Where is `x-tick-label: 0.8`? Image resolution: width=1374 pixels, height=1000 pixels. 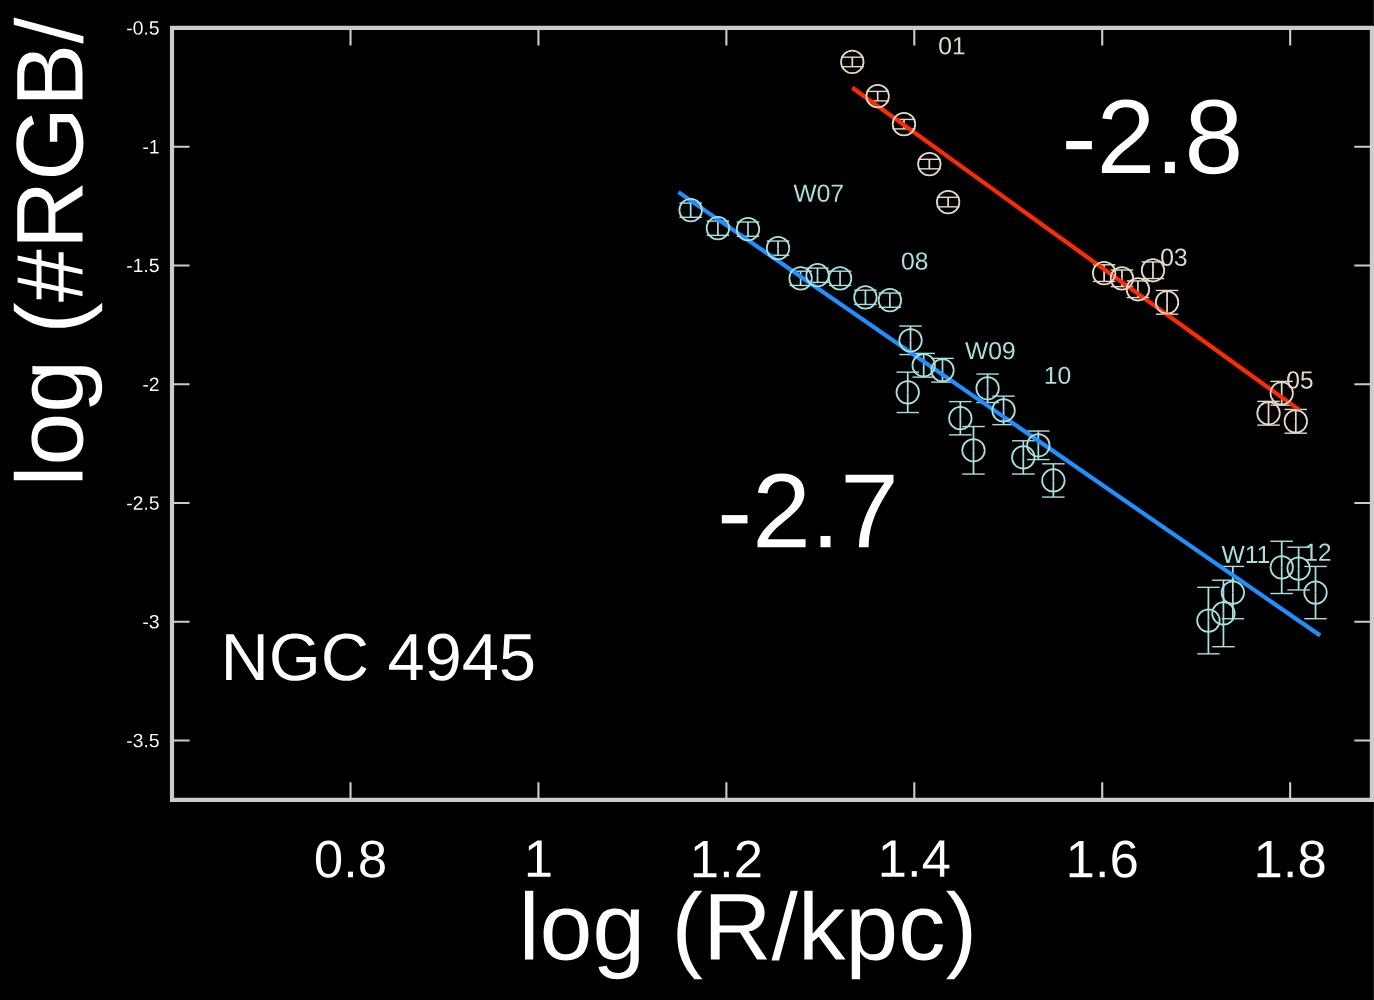
x-tick-label: 0.8 is located at coordinates (350, 859).